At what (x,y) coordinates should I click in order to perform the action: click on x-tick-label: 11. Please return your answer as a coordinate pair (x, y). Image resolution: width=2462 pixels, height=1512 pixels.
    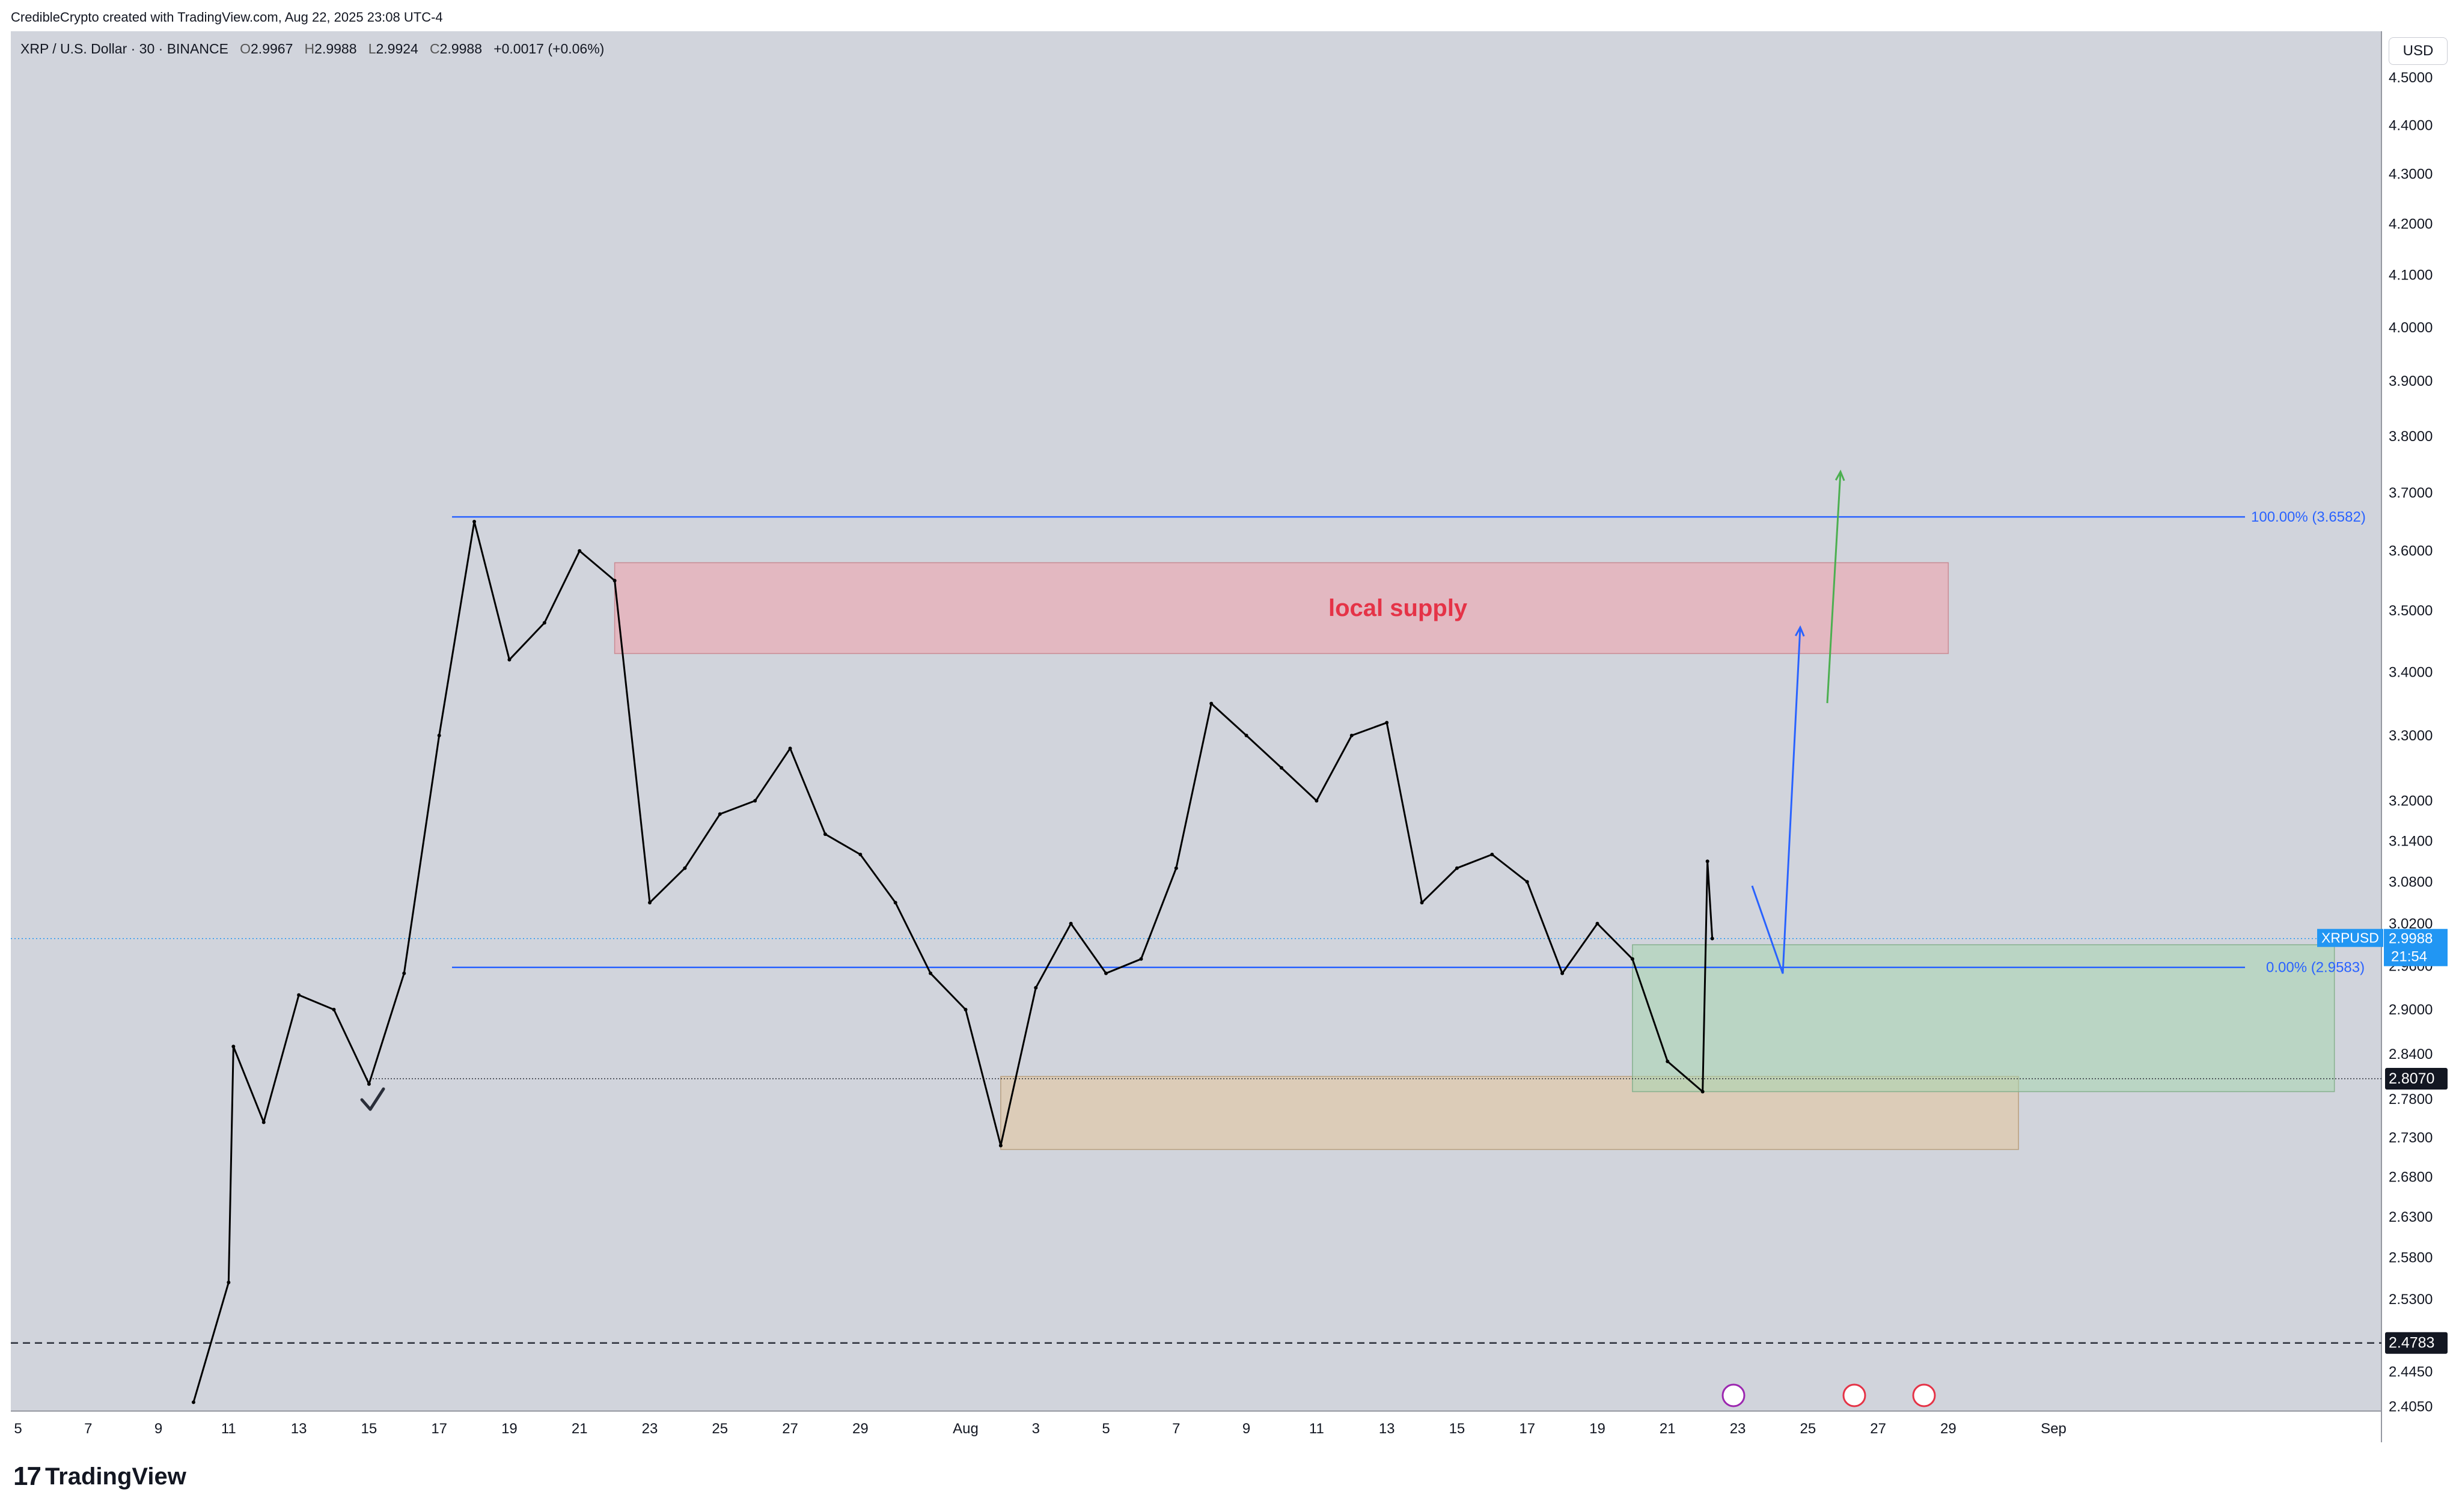
    Looking at the image, I should click on (228, 1429).